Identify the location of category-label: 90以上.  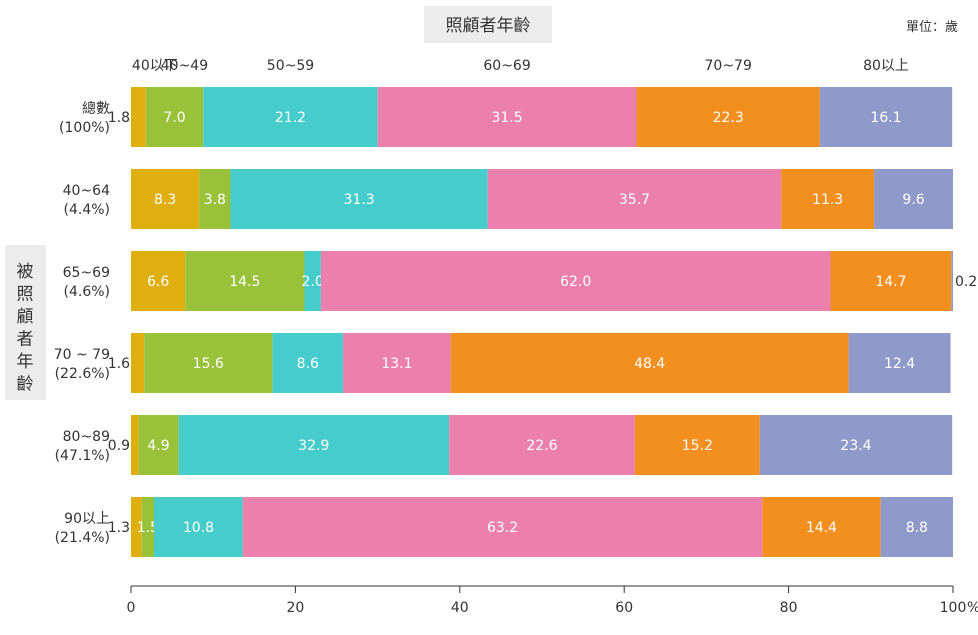
(87, 519).